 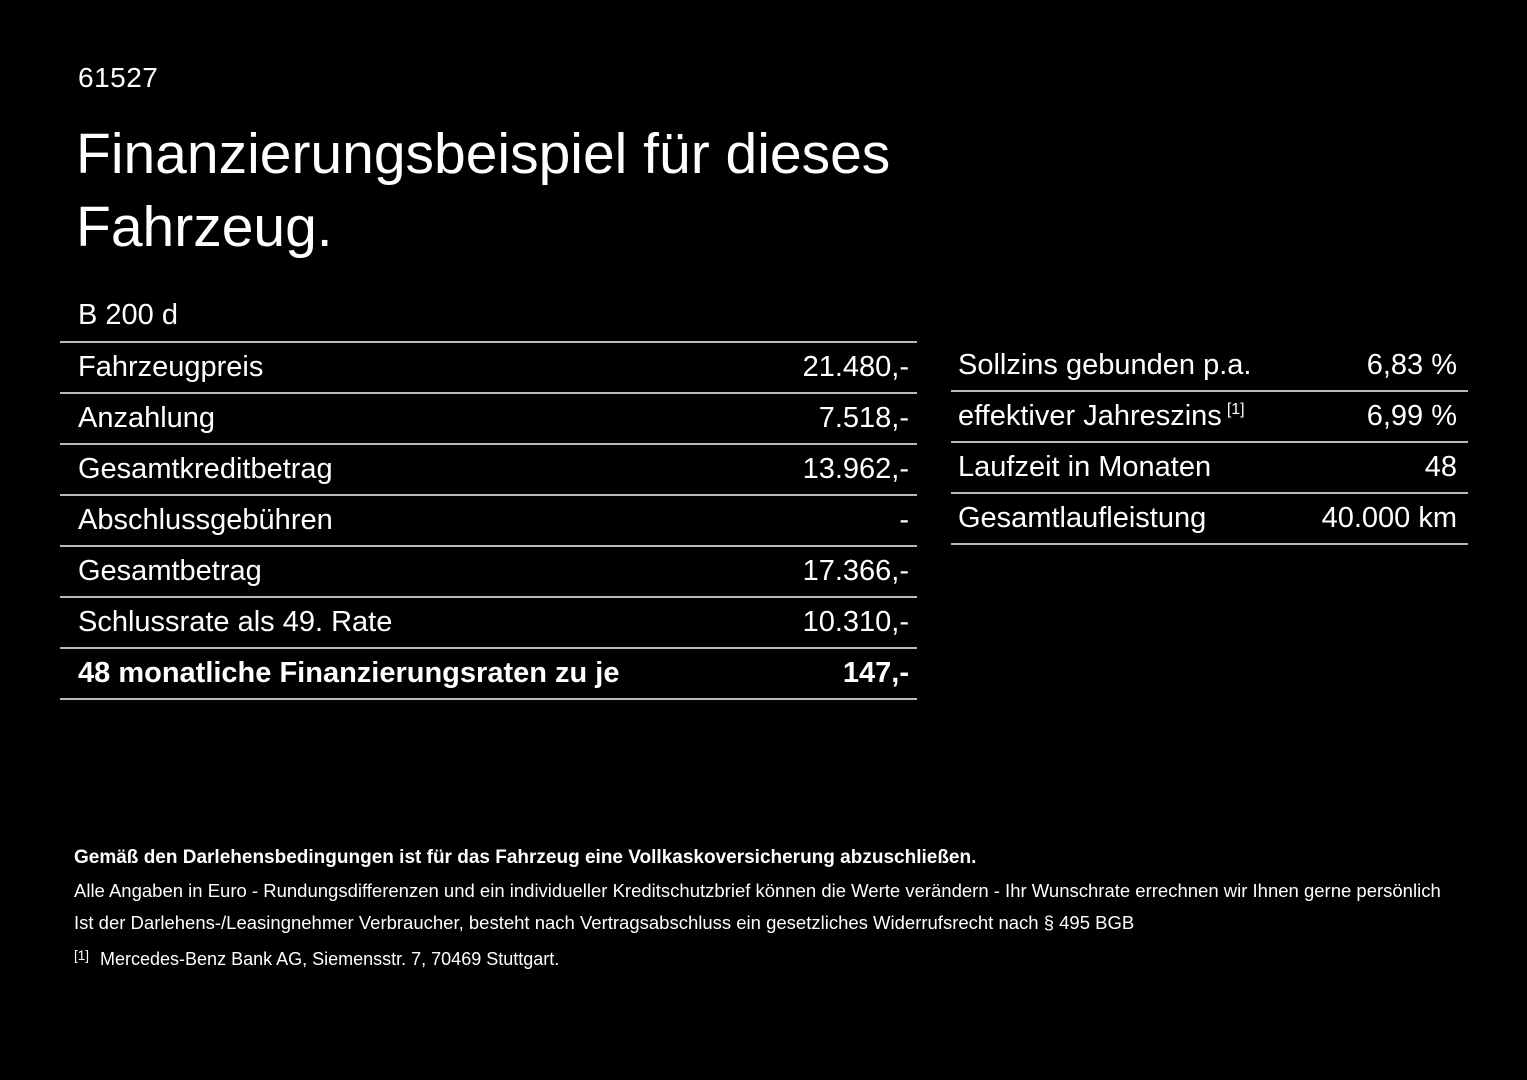 I want to click on row-label: Gesamtbetrag, so click(x=170, y=571).